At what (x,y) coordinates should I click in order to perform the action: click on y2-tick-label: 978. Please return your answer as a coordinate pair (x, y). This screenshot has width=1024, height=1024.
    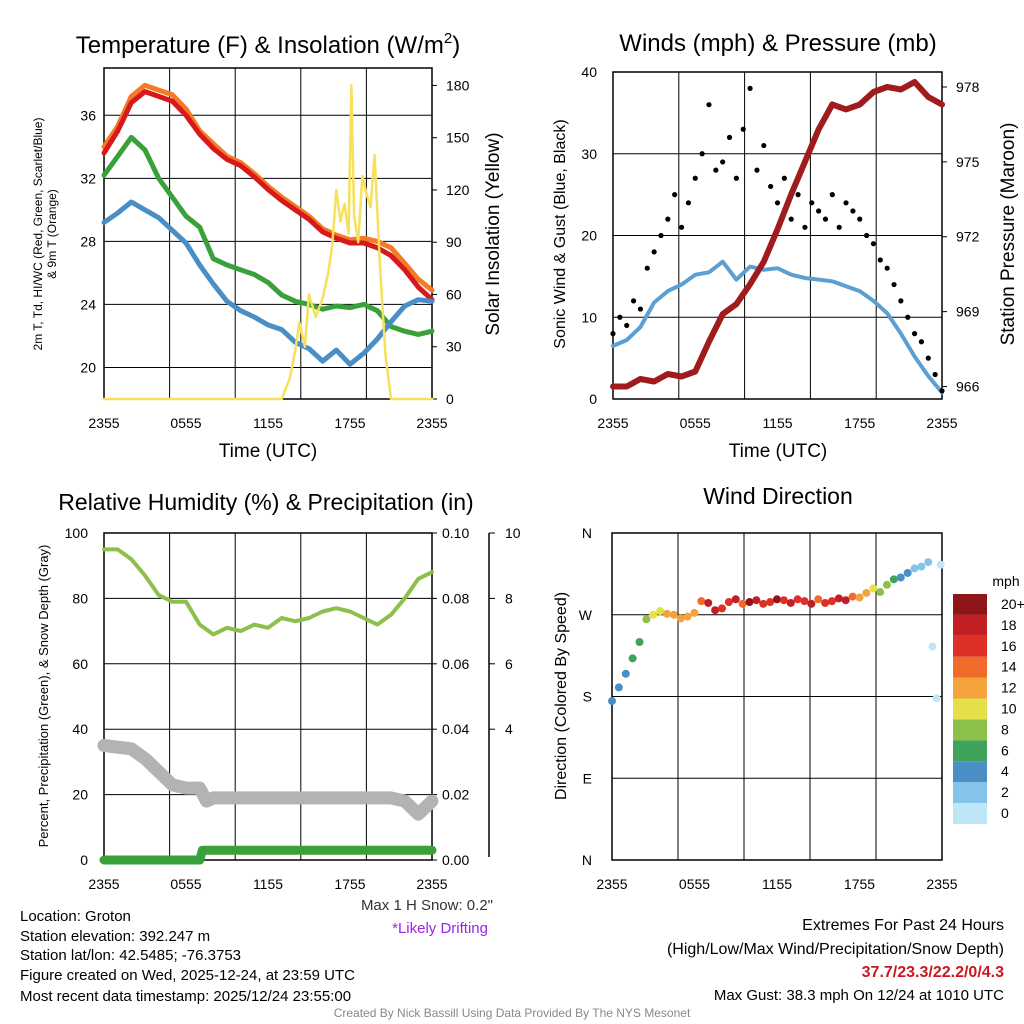
    Looking at the image, I should click on (968, 87).